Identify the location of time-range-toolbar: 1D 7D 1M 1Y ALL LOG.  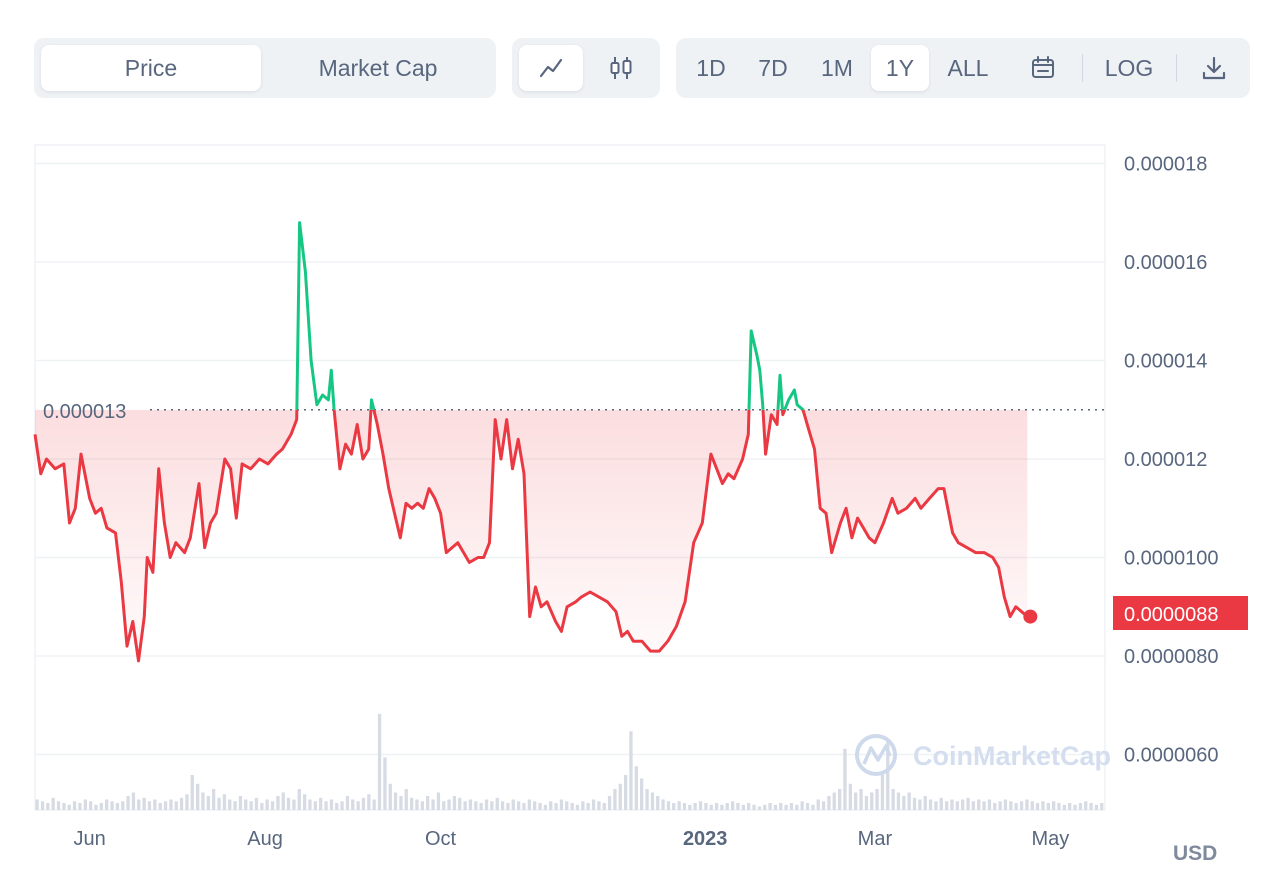
(963, 68).